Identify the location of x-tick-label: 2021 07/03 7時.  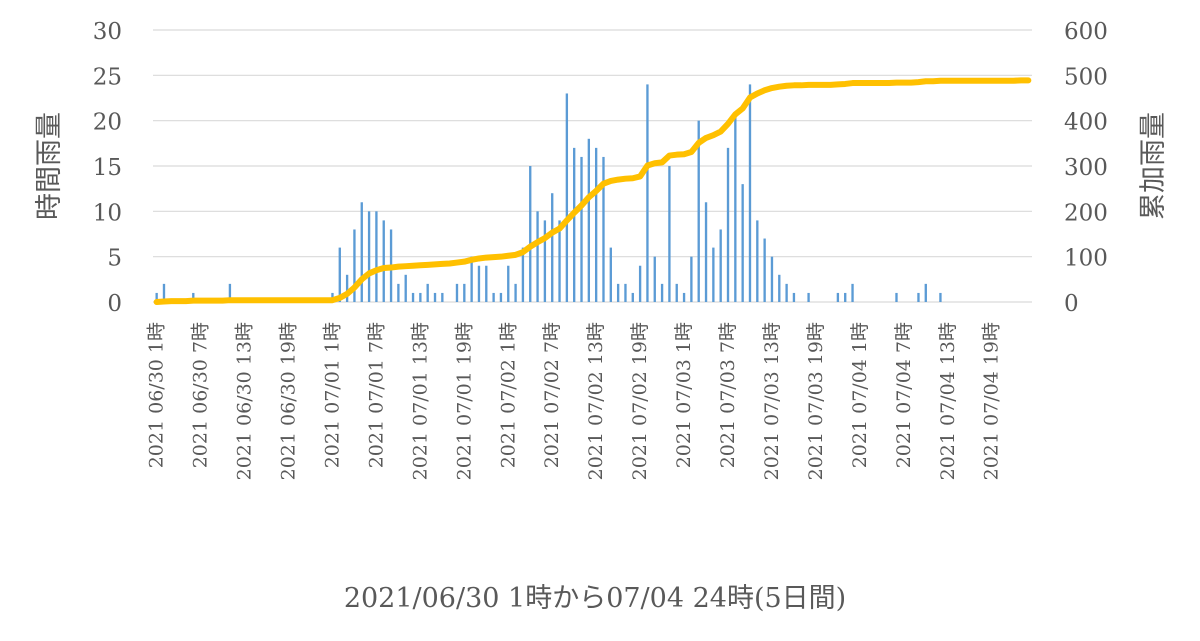
(728, 395).